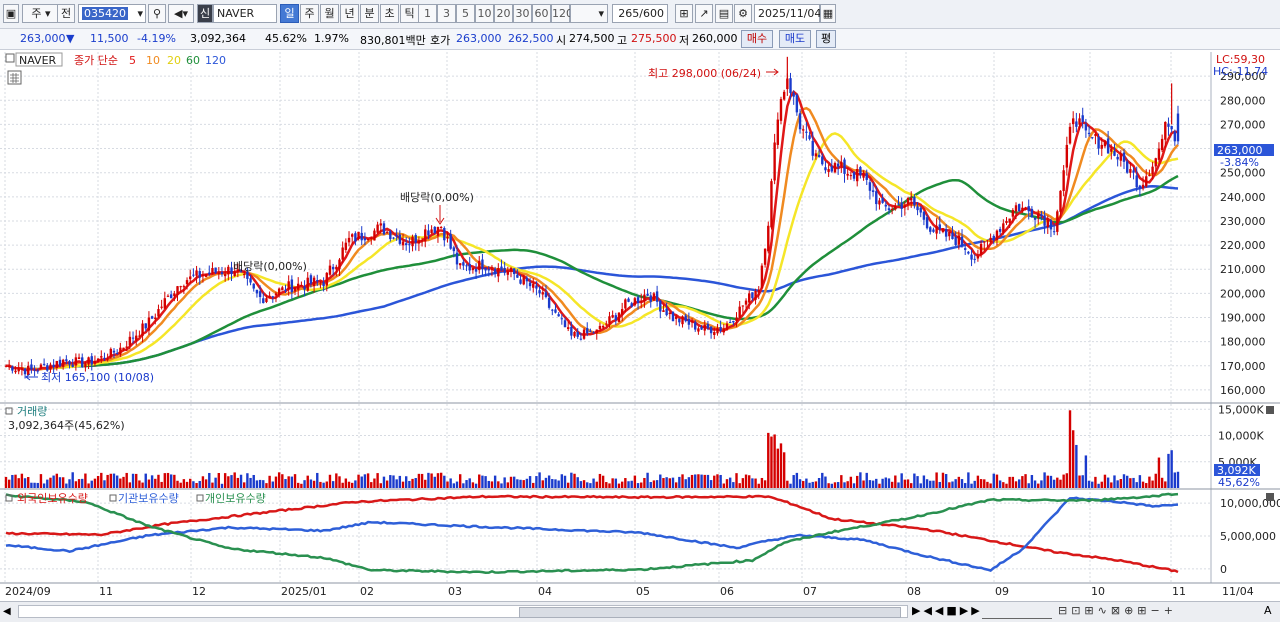 This screenshot has height=622, width=1280. Describe the element at coordinates (684, 13) in the screenshot. I see `chart-type-icon: ⊞` at that location.